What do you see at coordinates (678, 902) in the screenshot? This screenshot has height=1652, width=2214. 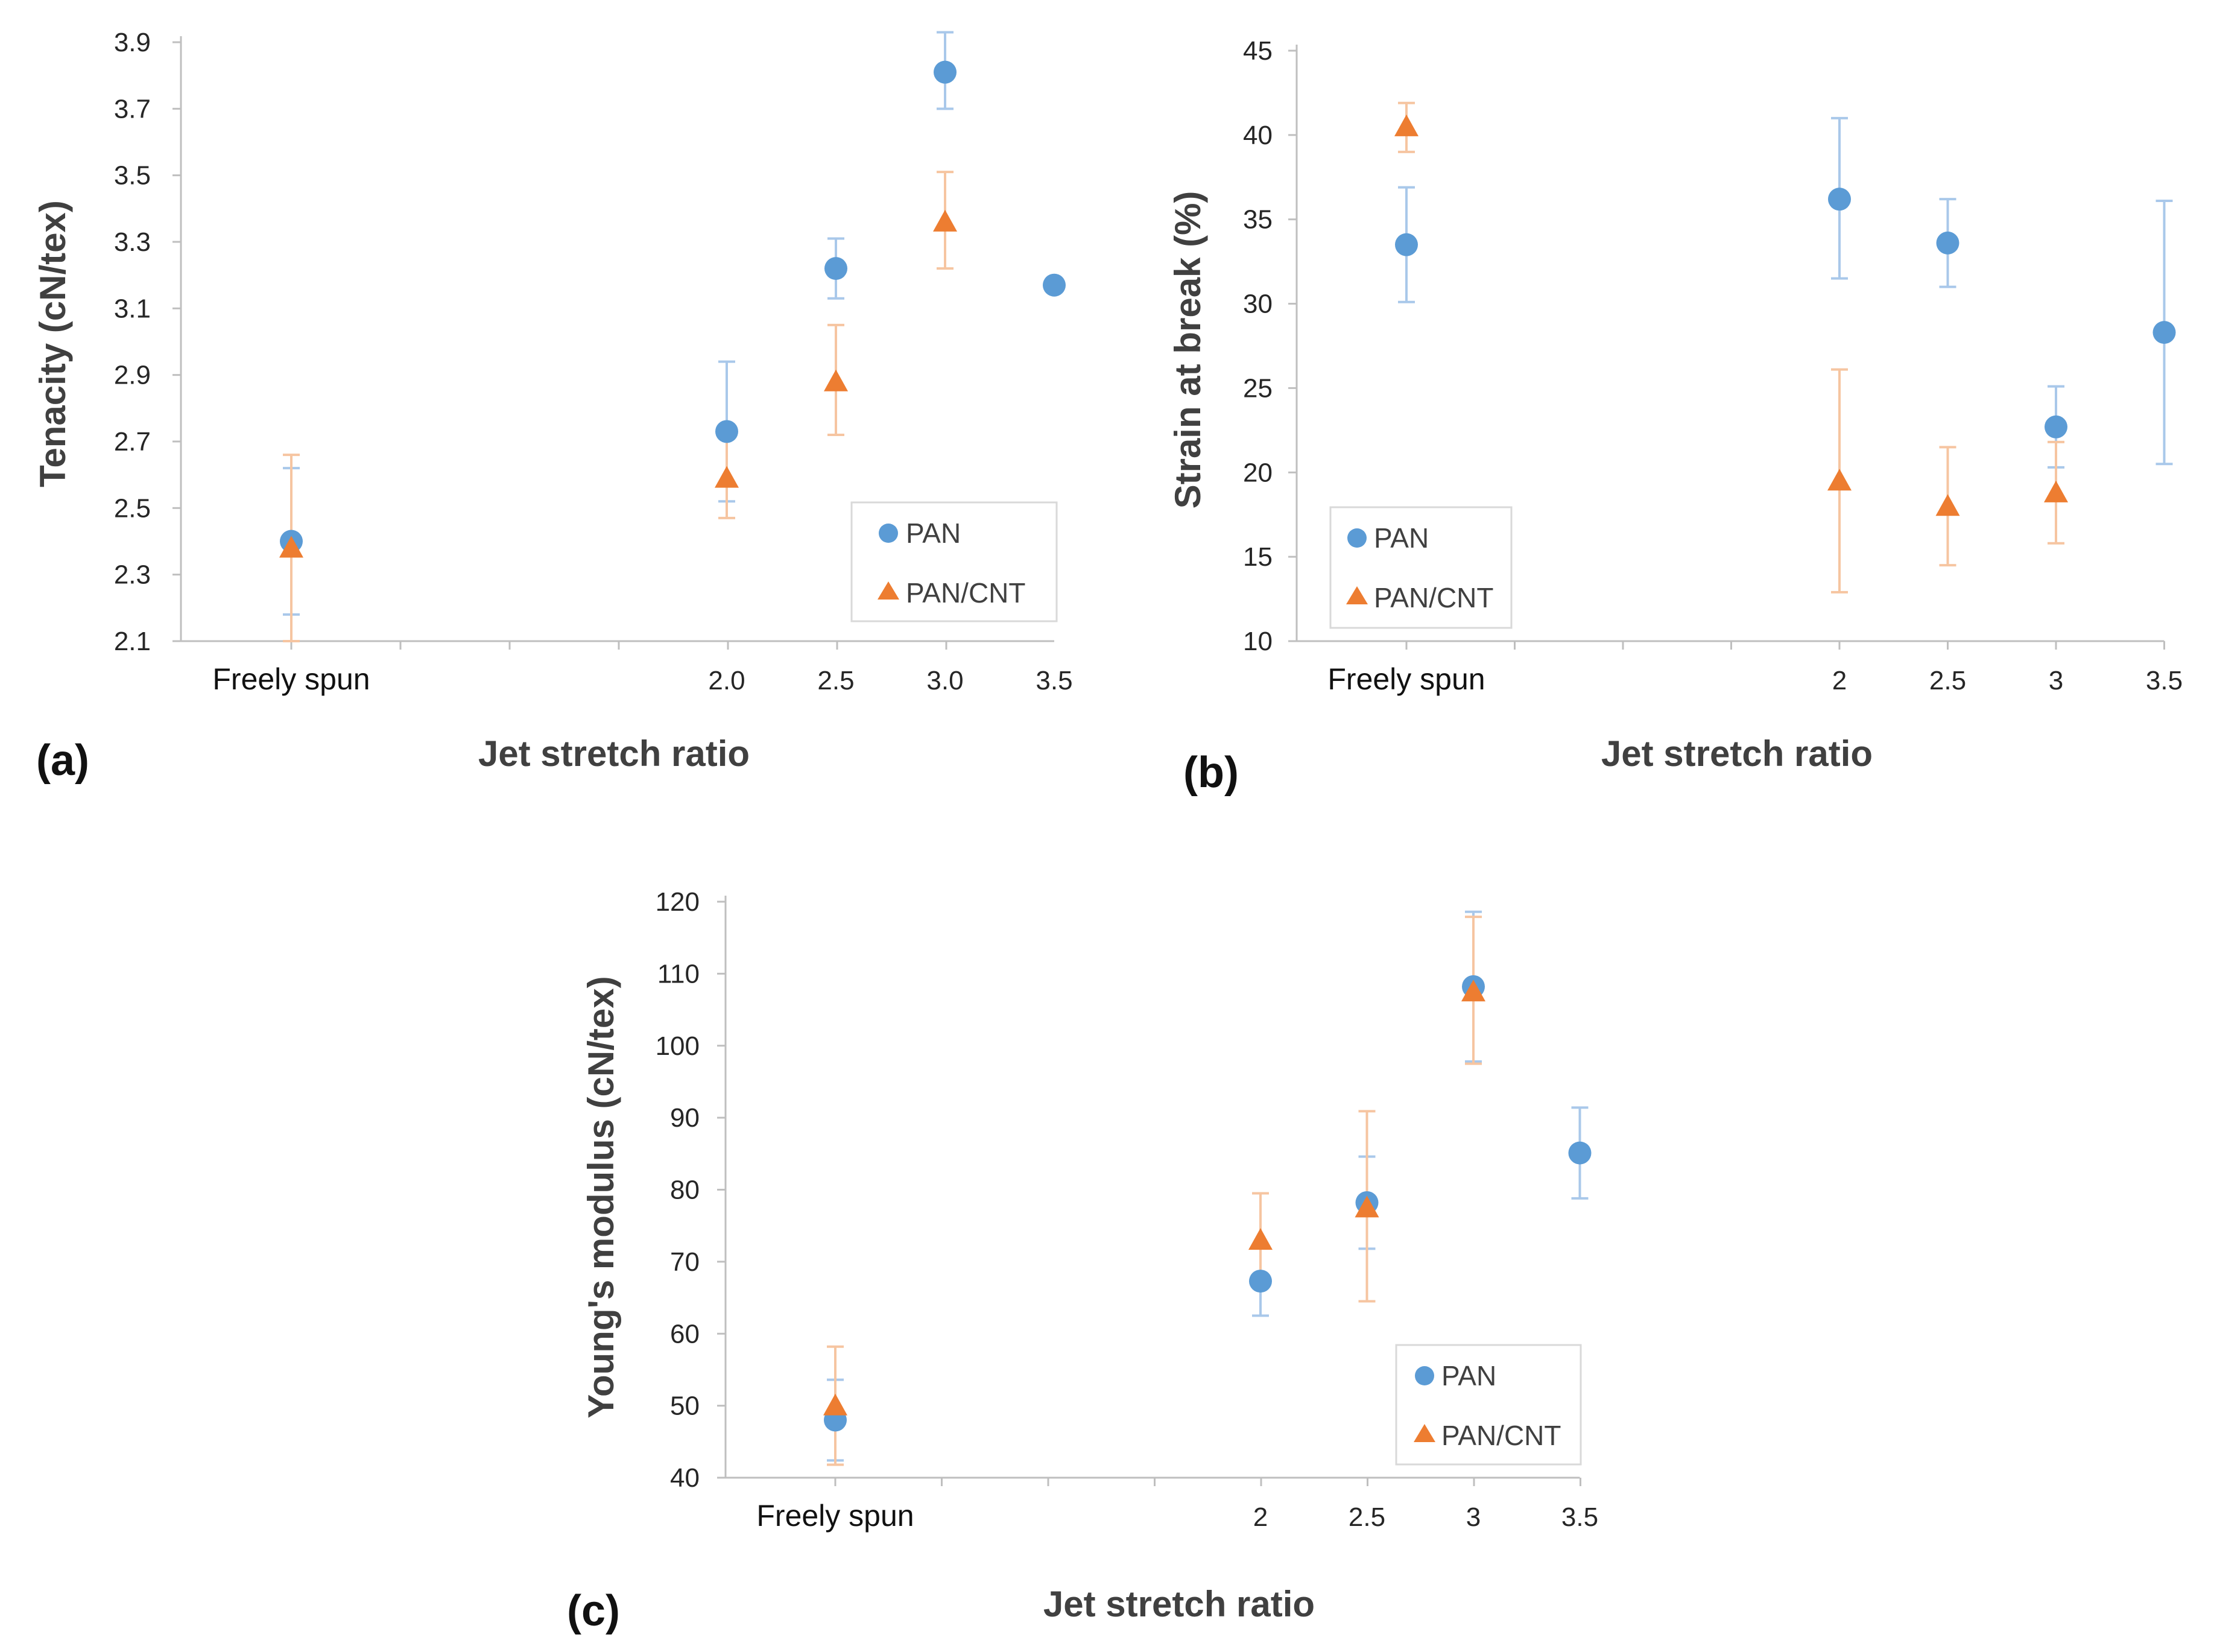 I see `y-tick-label-c: 120` at bounding box center [678, 902].